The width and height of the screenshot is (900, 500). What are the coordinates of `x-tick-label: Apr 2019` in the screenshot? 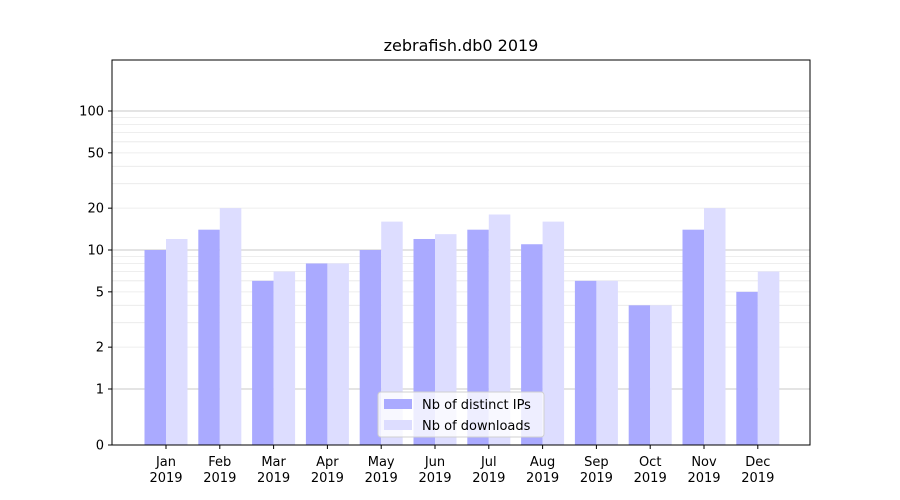 It's located at (327, 470).